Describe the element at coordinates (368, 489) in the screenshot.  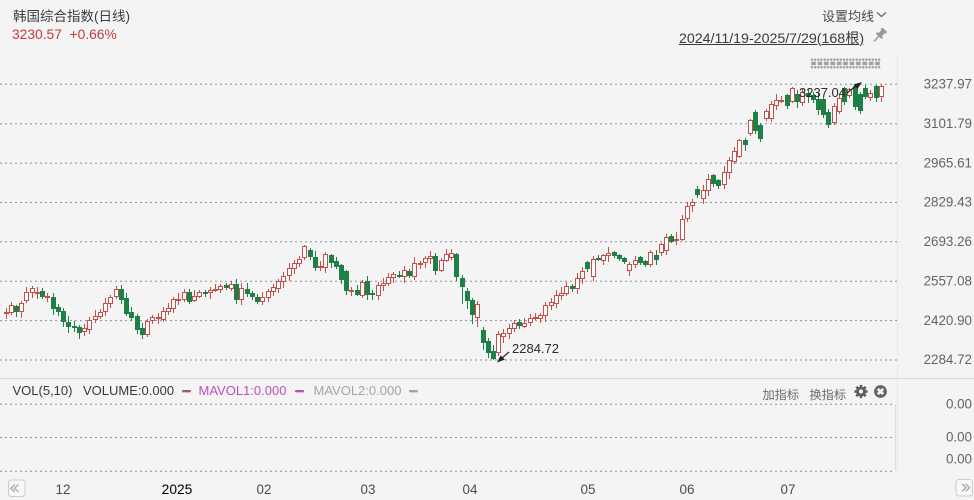
I see `svg-text: 03` at that location.